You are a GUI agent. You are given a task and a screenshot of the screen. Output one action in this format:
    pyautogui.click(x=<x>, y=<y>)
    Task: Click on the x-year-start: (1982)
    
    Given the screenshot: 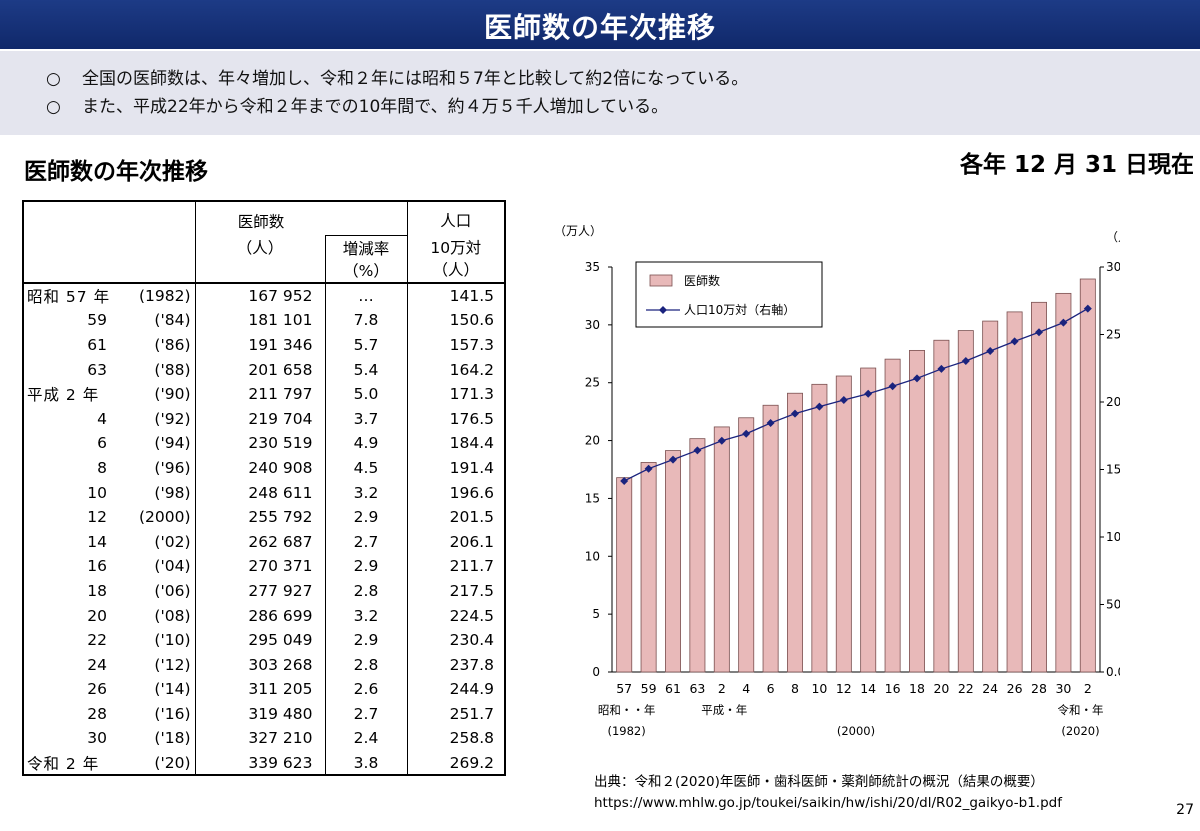 What is the action you would take?
    pyautogui.click(x=627, y=731)
    